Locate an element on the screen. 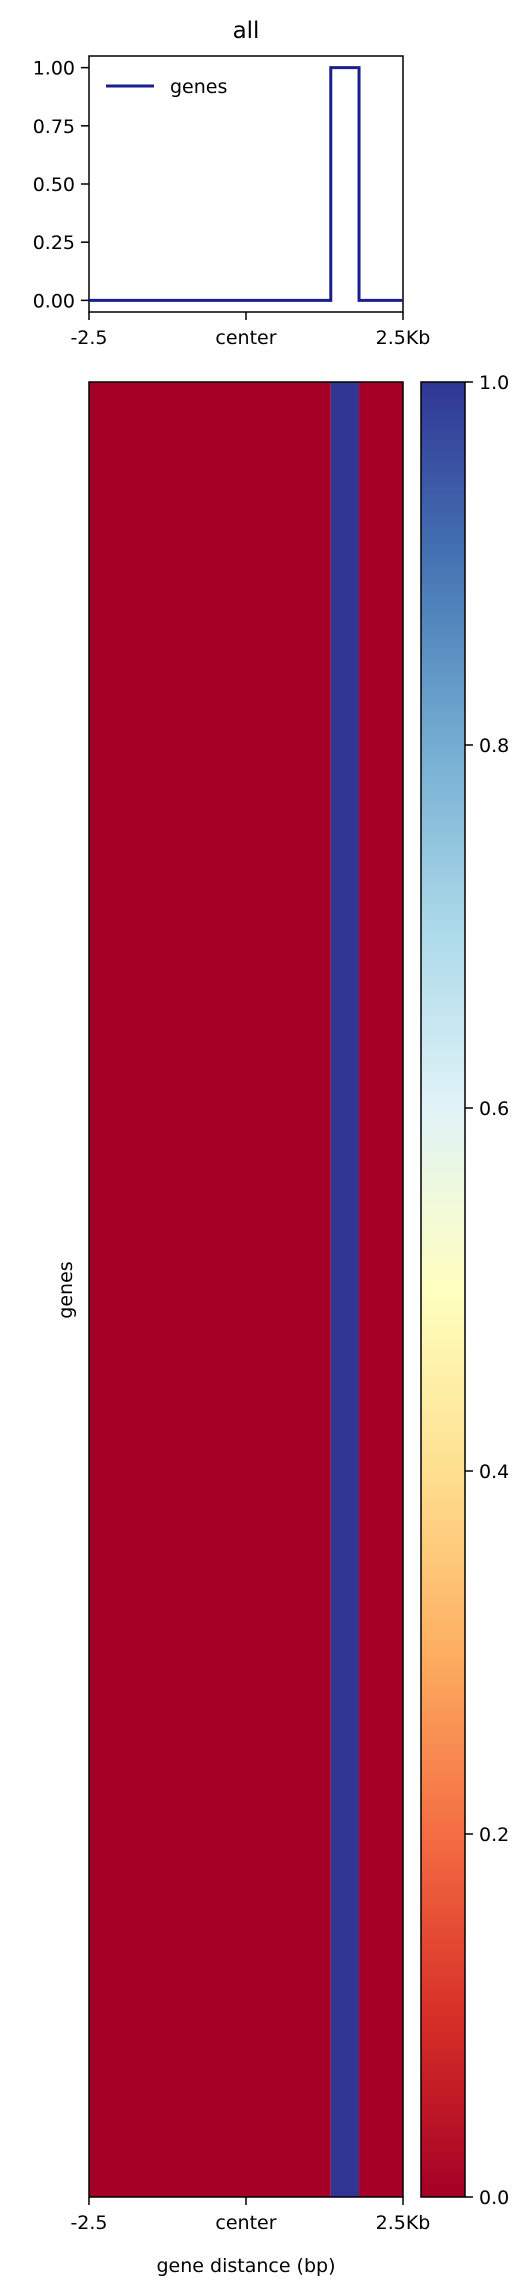  heatmap-x-tick-label: center is located at coordinates (245, 2223).